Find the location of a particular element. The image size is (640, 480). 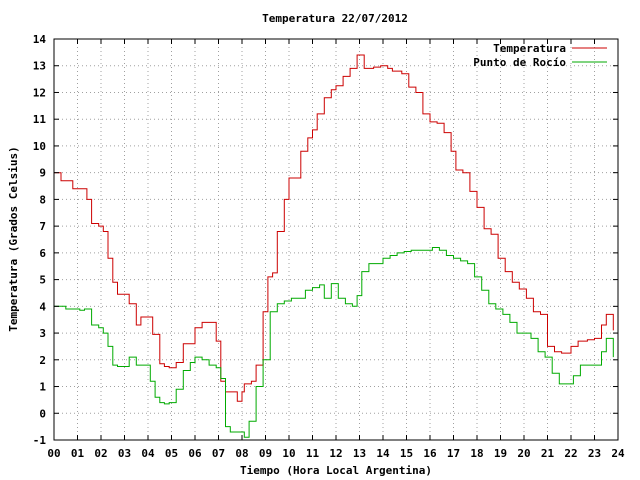

y-tick-label: -1 is located at coordinates (40, 440).